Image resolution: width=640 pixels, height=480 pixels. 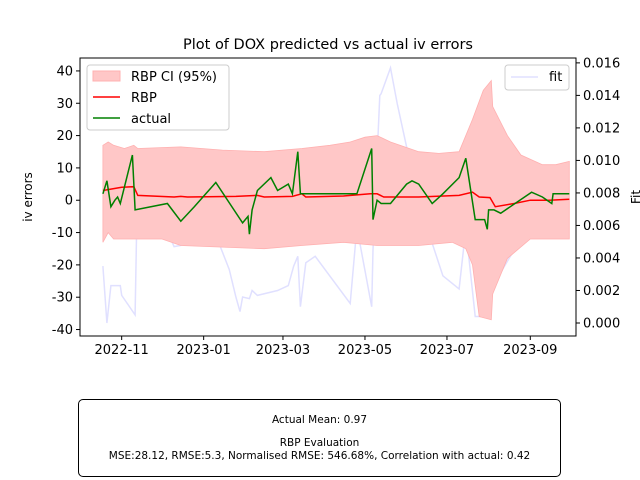 I want to click on y-tick-label: -10, so click(x=62, y=233).